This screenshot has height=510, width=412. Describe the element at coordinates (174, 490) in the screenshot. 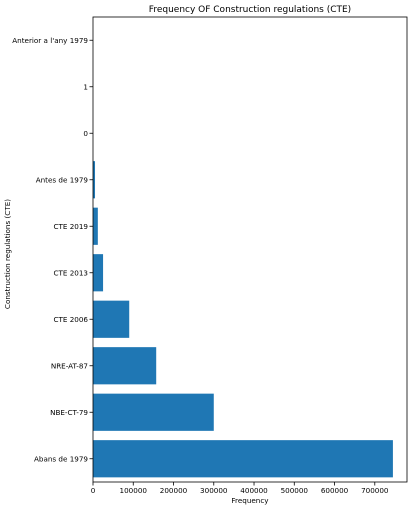

I see `x-tick-label: 200000` at that location.